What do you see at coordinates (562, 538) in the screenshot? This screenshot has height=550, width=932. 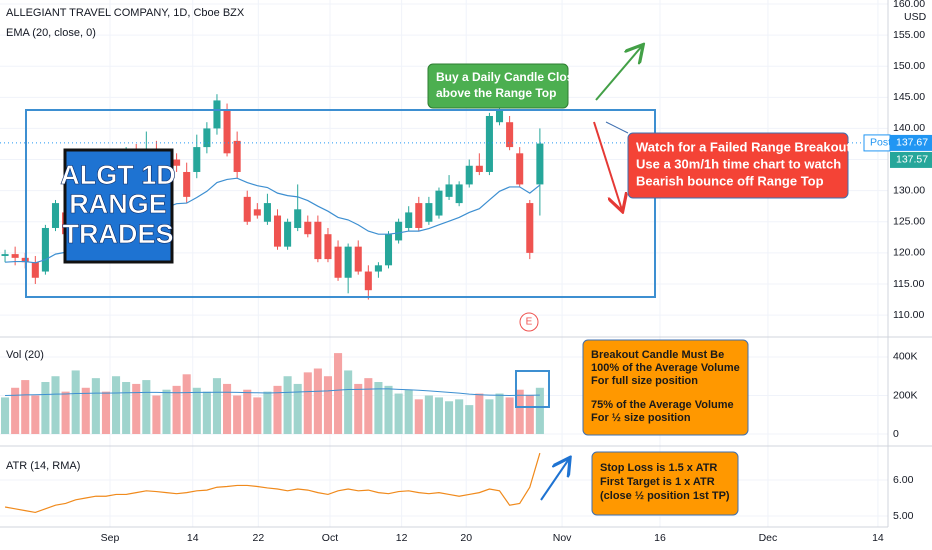 I see `x-tick-label: Nov` at bounding box center [562, 538].